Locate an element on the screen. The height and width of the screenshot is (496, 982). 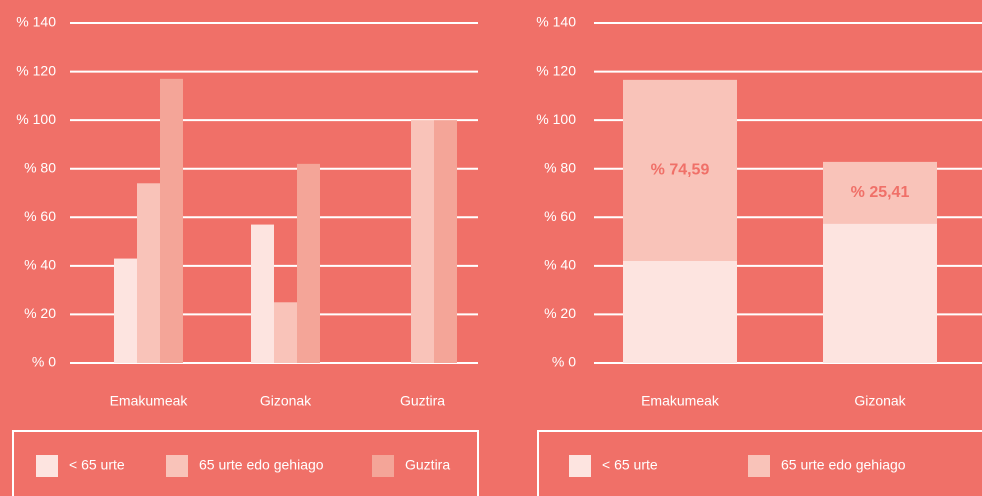
value-label: % 25,41 is located at coordinates (880, 192).